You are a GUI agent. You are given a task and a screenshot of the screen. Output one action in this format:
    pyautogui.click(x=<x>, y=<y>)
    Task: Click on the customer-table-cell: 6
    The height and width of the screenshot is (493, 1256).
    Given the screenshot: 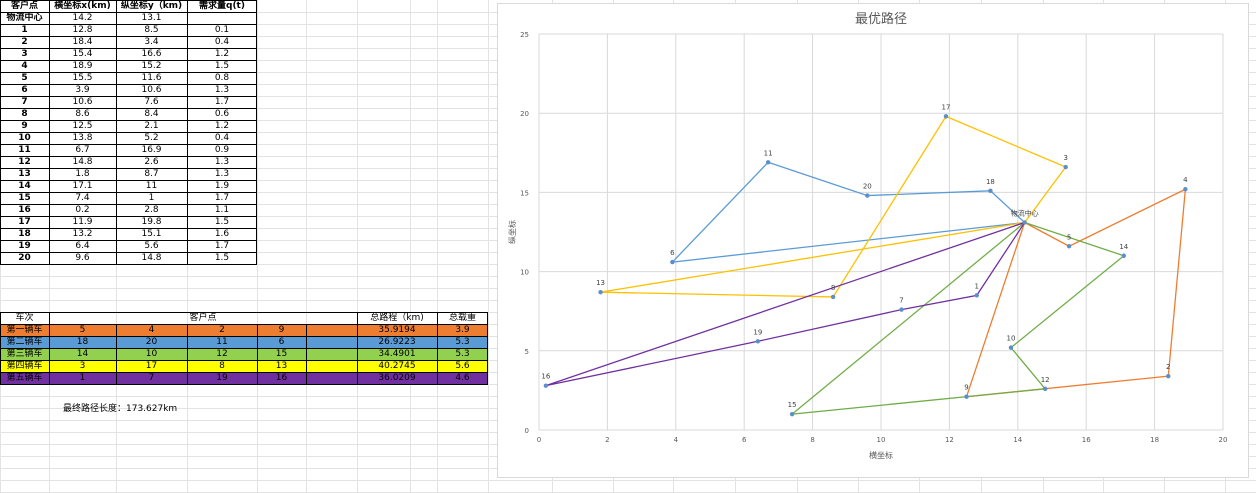 What is the action you would take?
    pyautogui.click(x=24, y=90)
    